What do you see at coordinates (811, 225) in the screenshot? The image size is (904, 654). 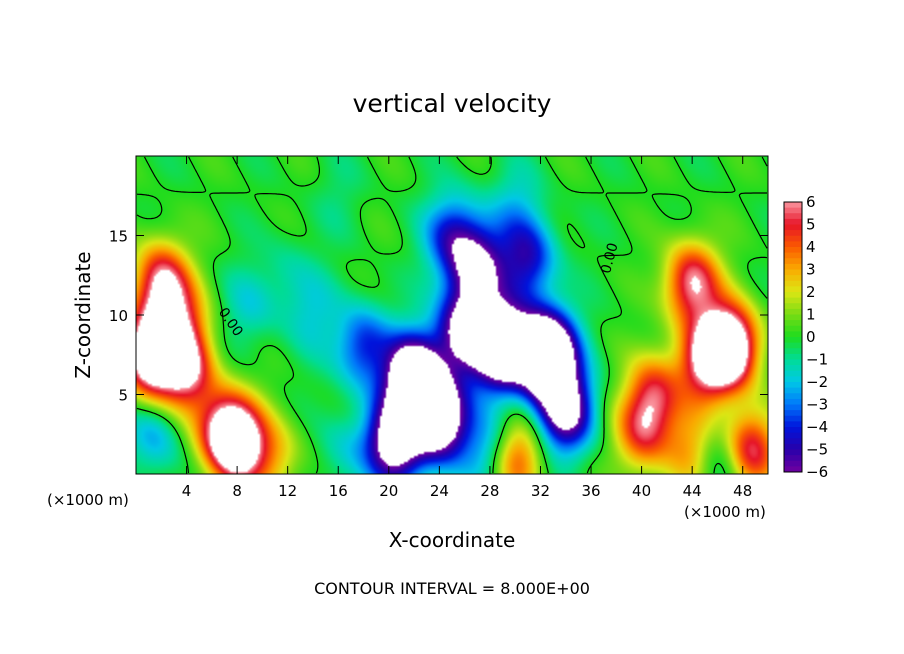 I see `colorbar-tick-label: 5` at bounding box center [811, 225].